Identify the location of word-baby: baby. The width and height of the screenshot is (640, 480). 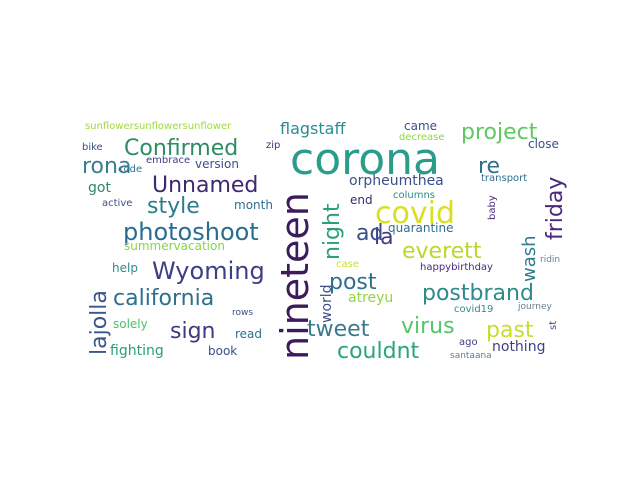
(492, 207).